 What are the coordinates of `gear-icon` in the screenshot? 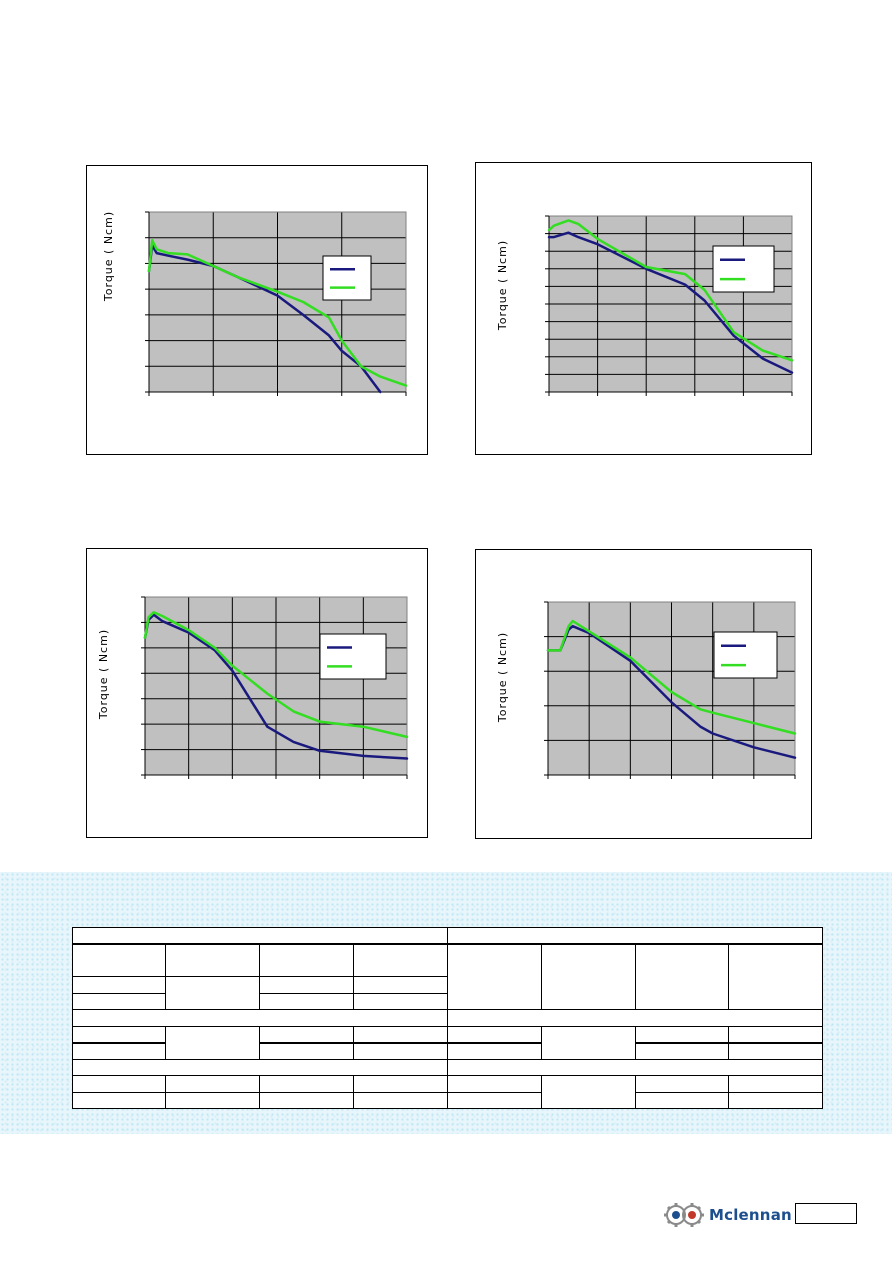 It's located at (684, 1215).